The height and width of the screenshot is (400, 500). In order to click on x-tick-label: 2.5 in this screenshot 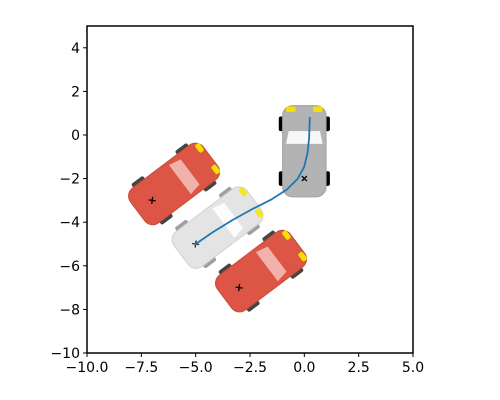, I will do `click(359, 368)`.